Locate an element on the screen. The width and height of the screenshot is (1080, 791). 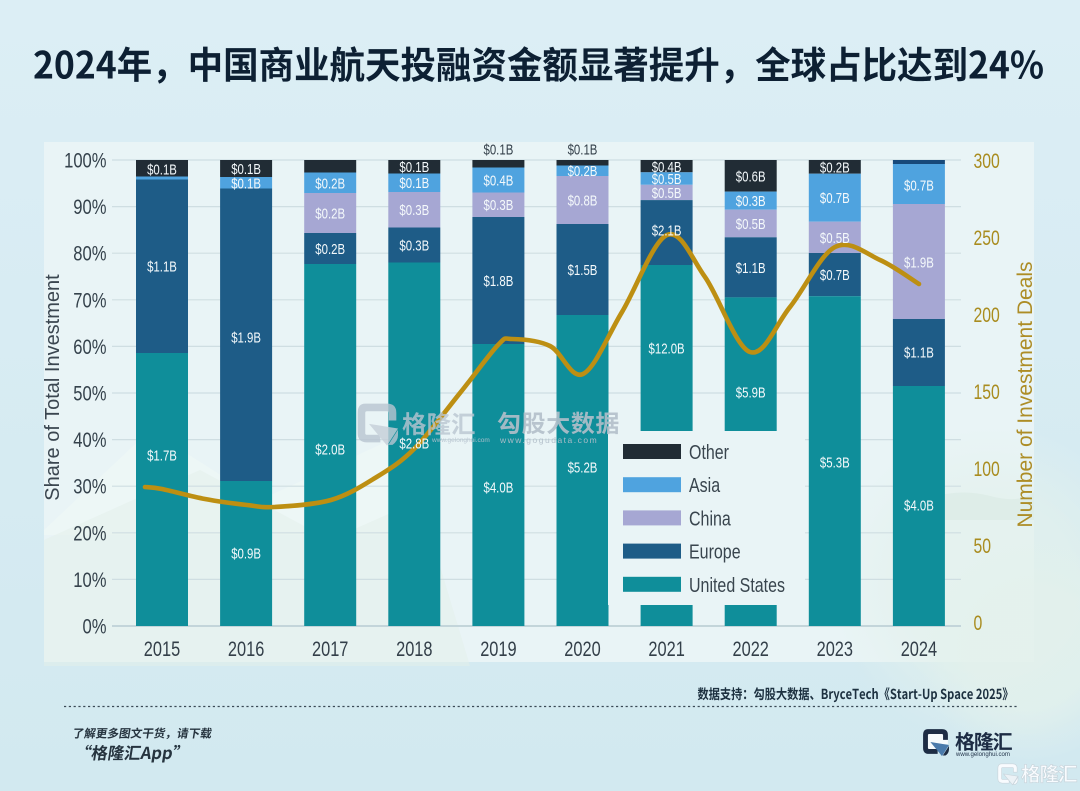
svg-text: 70% is located at coordinates (89, 300).